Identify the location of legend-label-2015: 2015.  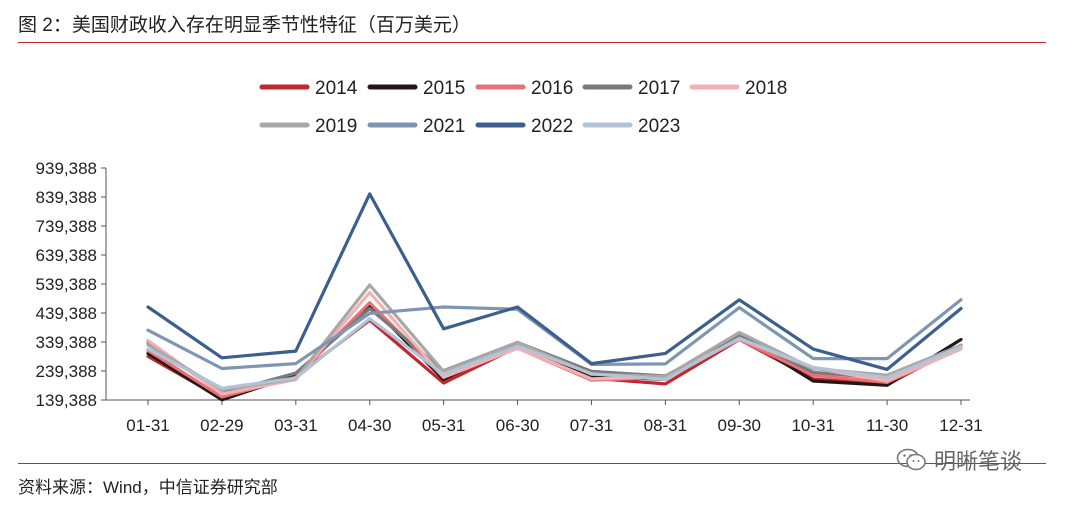
(444, 88).